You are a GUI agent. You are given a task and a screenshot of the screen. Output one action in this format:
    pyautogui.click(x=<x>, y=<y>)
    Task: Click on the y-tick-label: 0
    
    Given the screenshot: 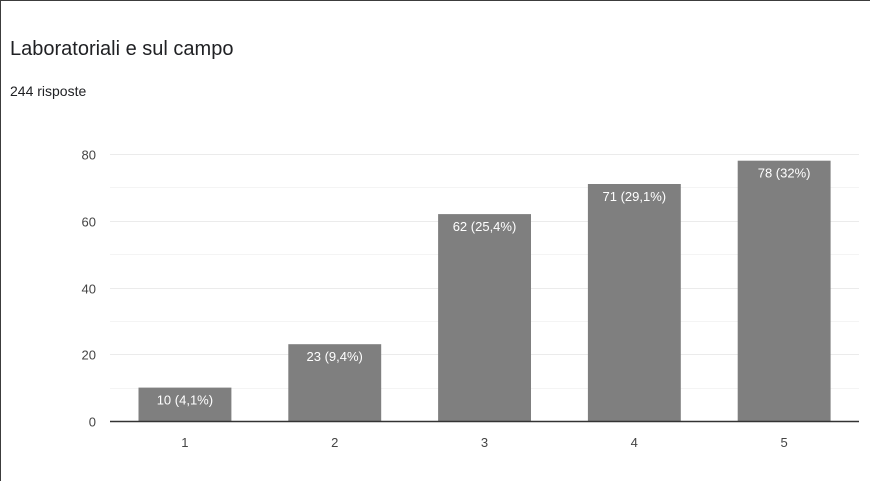 What is the action you would take?
    pyautogui.click(x=92, y=422)
    